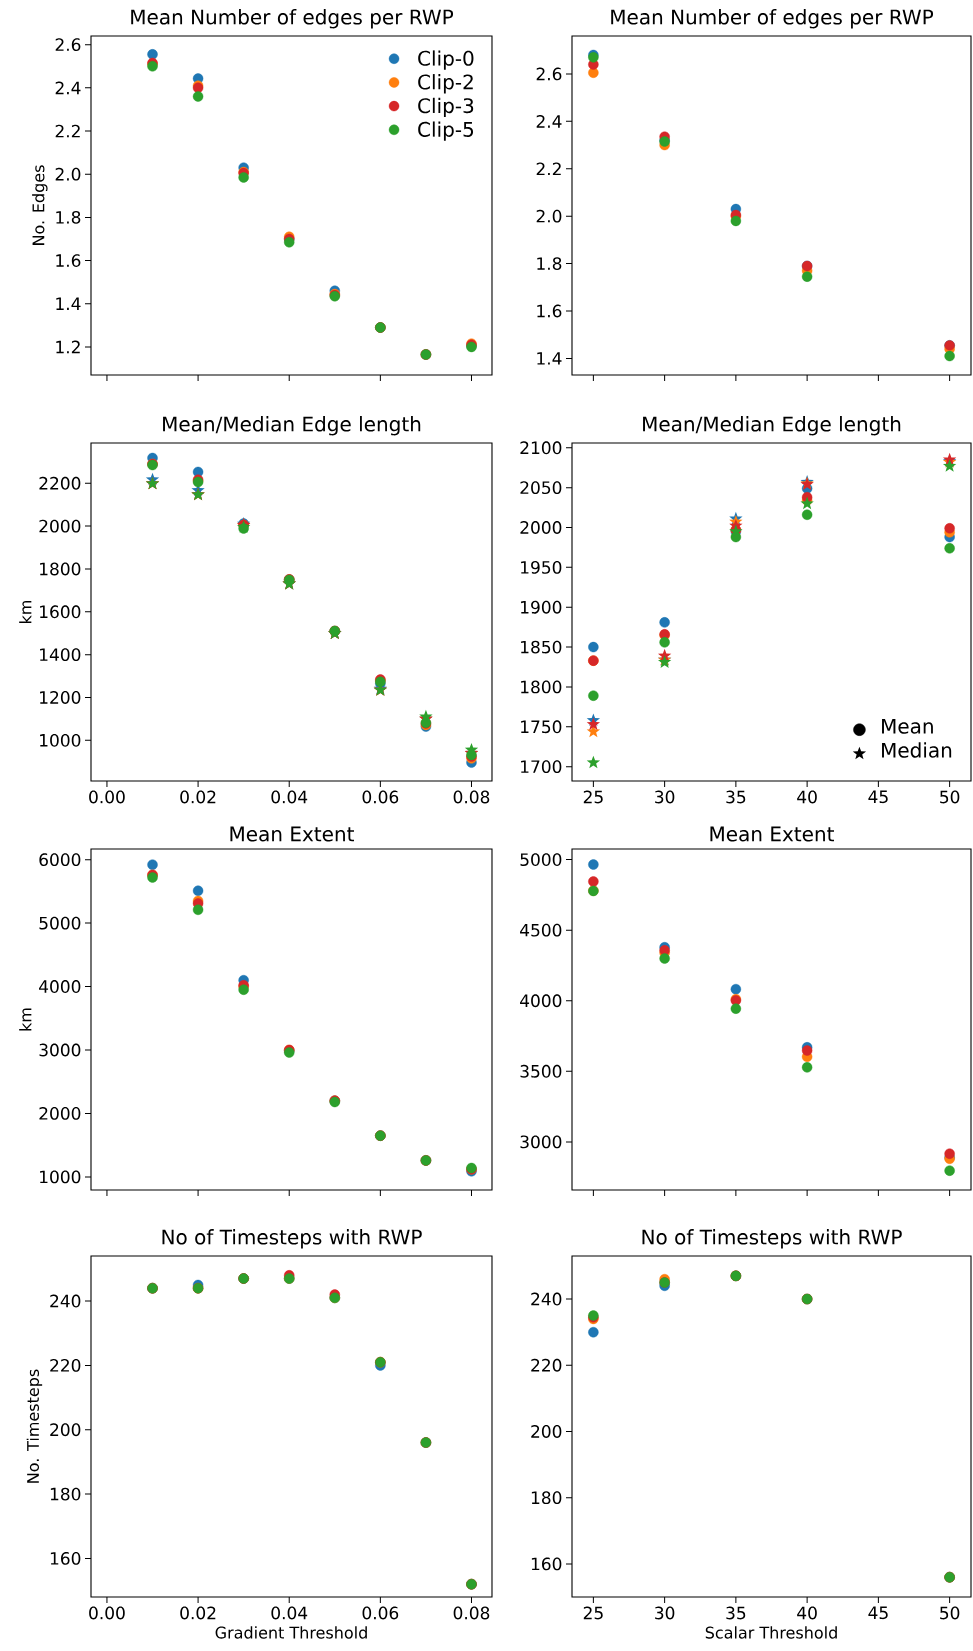  I want to click on y-tick-label: 3500, so click(541, 1071).